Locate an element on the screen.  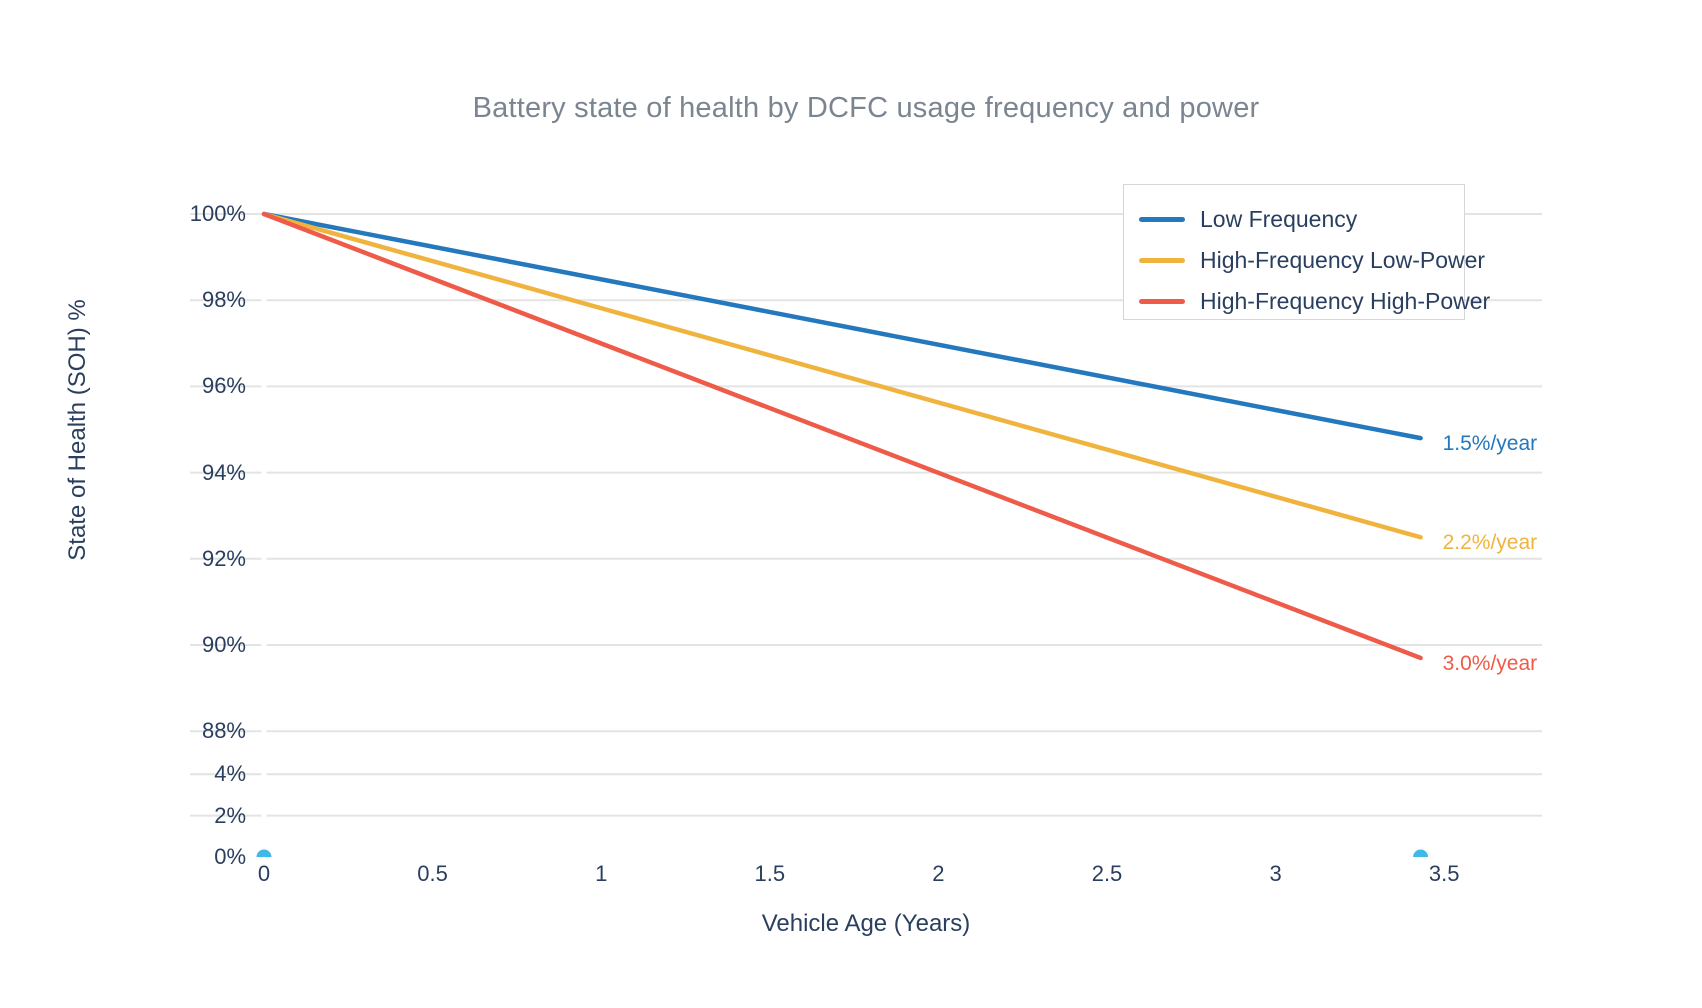
legend-item-high-frequency-high-power: High-Frequency High-Power is located at coordinates (1314, 301).